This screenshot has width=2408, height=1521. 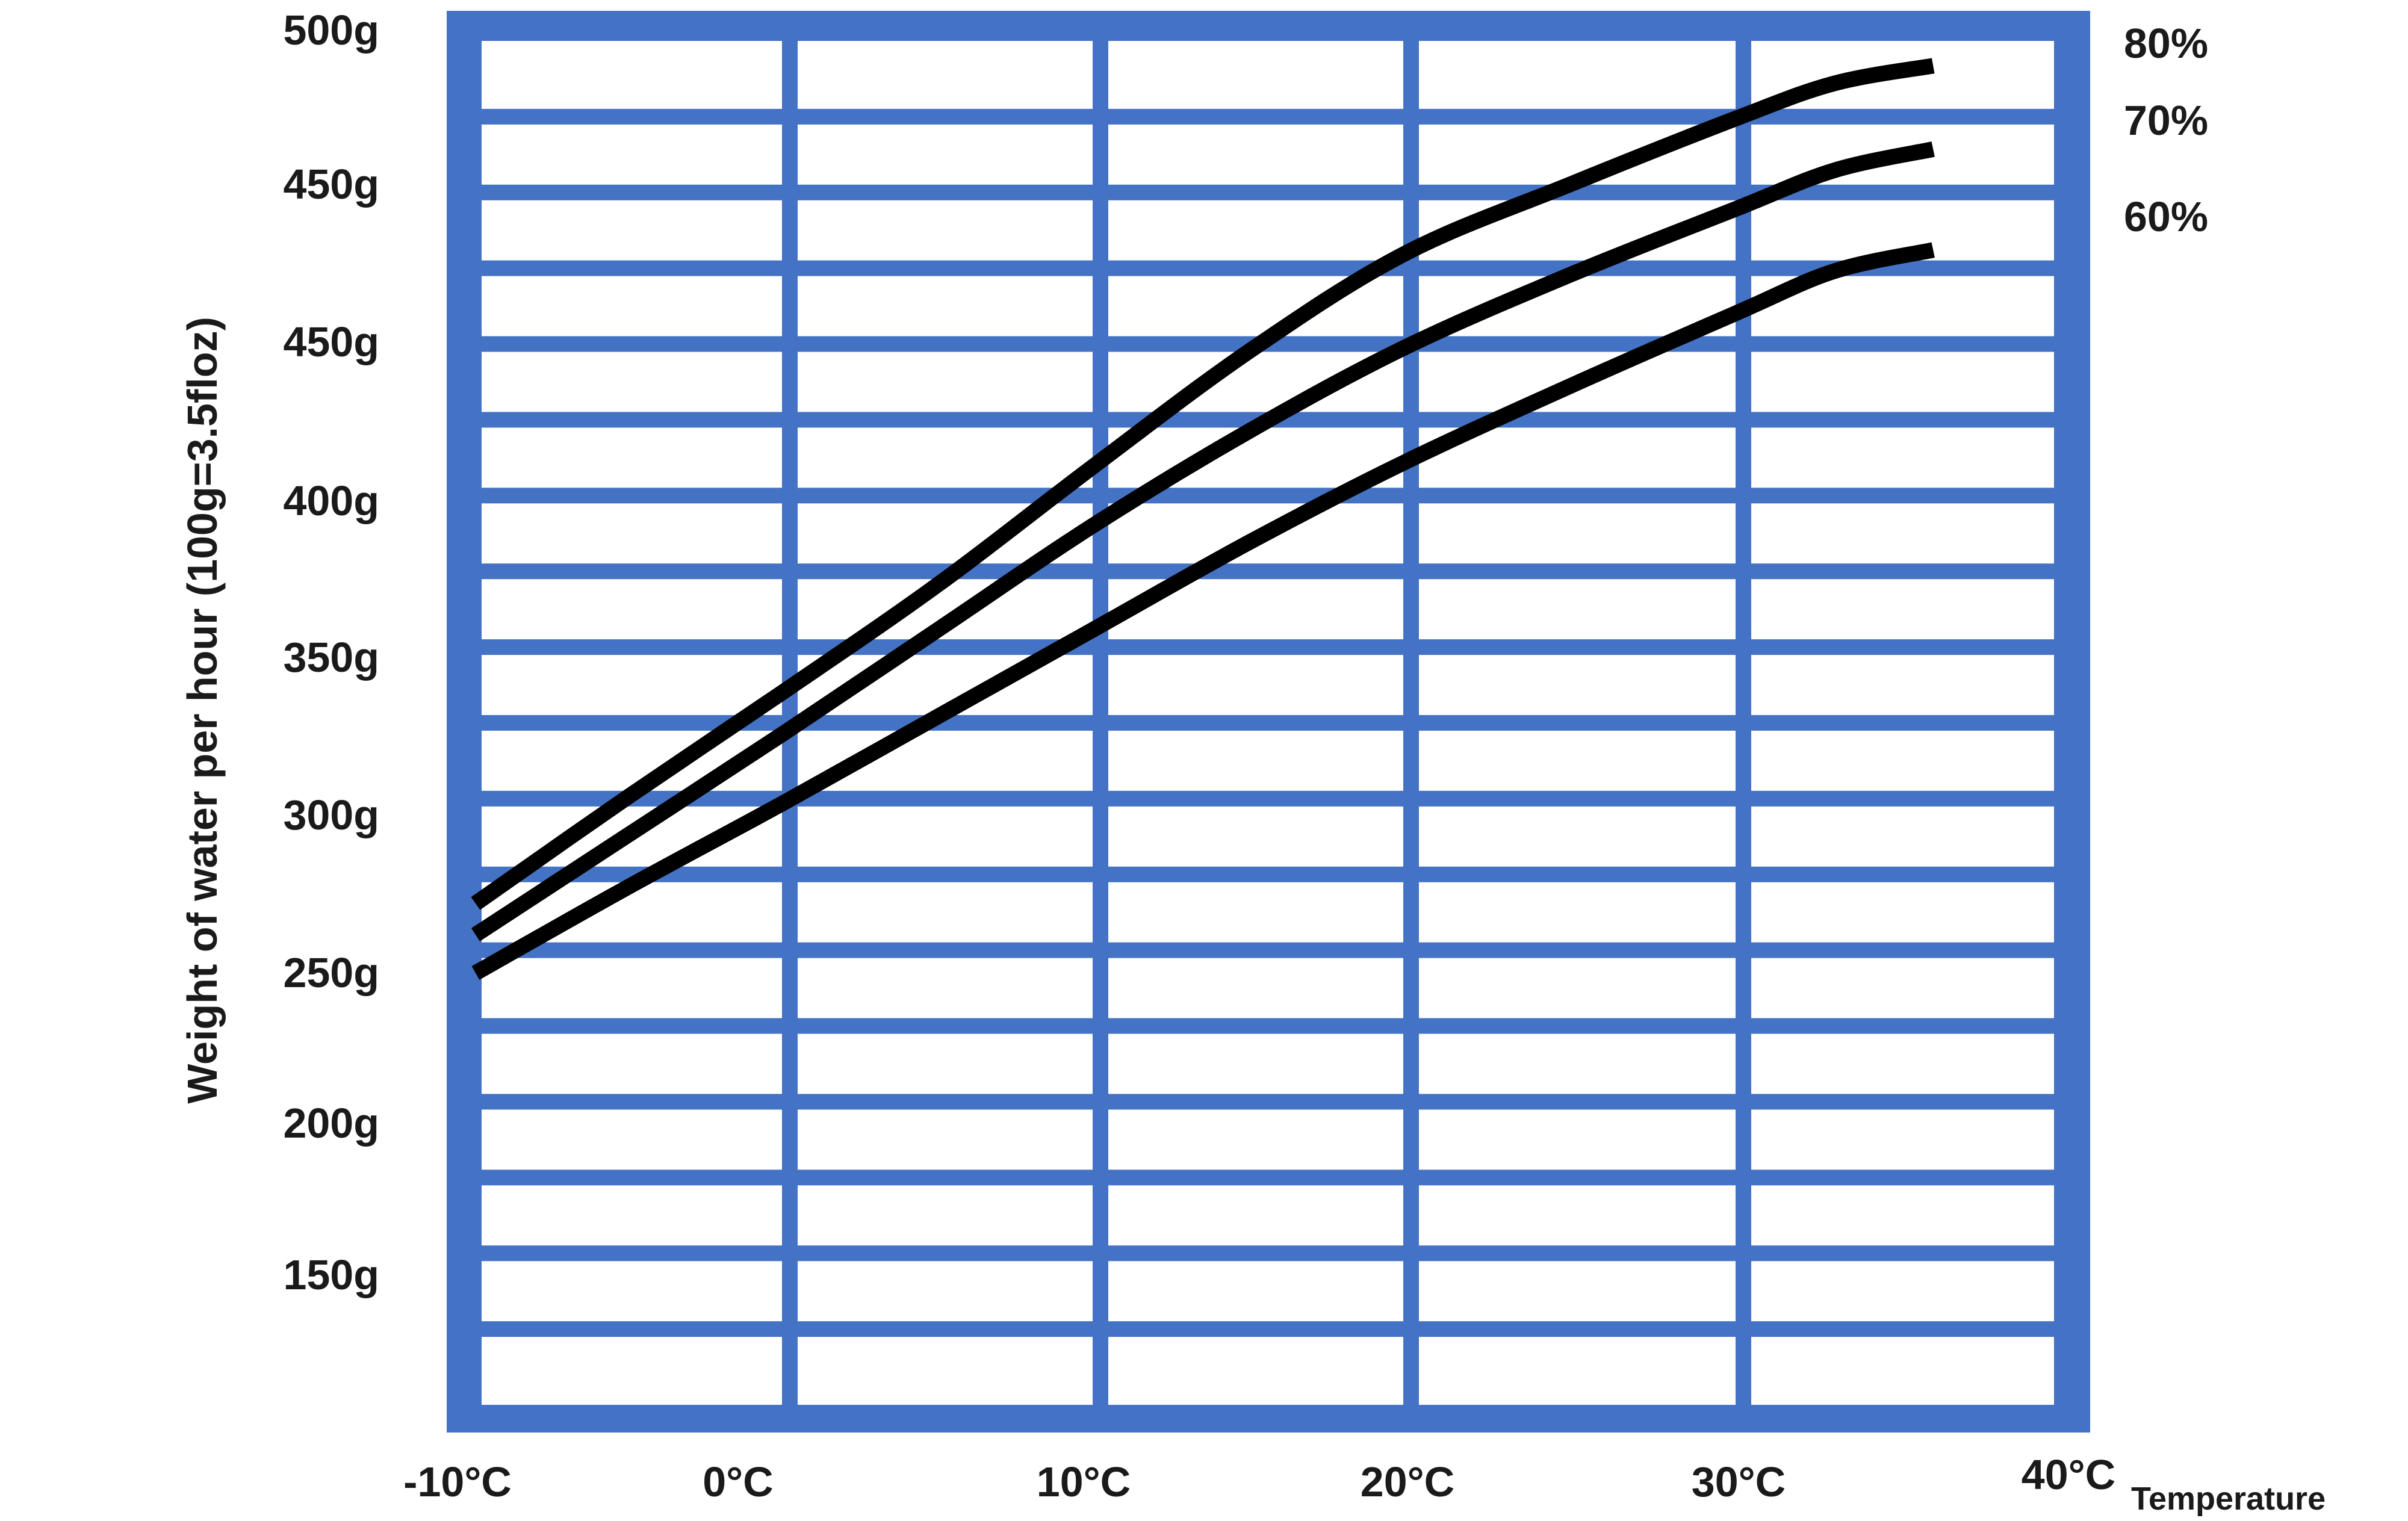 I want to click on legend: 80% 70% 60%, so click(x=2166, y=130).